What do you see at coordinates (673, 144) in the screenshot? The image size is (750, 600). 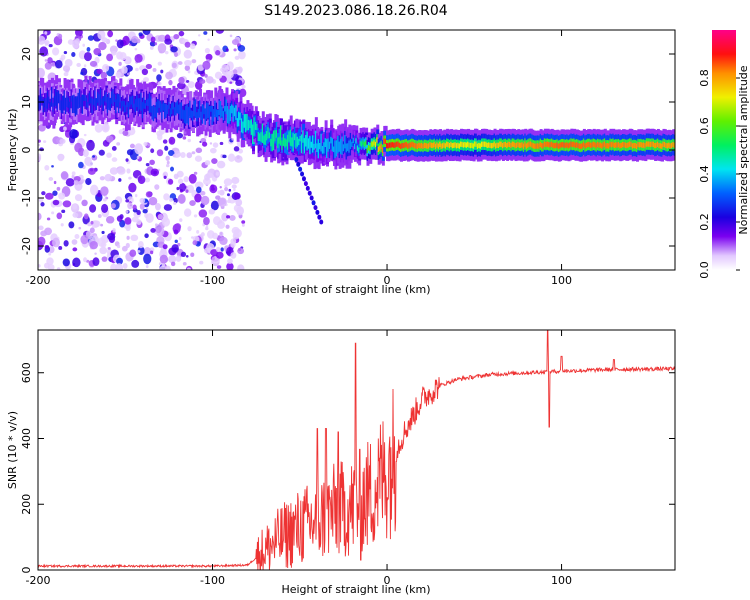 I see `ridge-cell` at bounding box center [673, 144].